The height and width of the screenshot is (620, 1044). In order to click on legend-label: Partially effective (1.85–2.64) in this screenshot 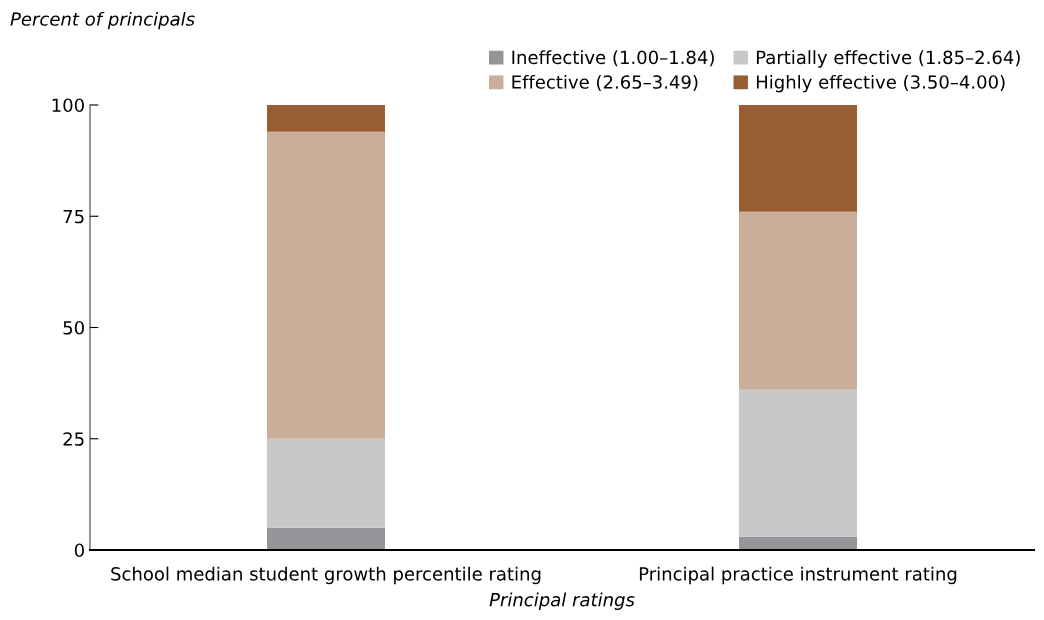, I will do `click(888, 59)`.